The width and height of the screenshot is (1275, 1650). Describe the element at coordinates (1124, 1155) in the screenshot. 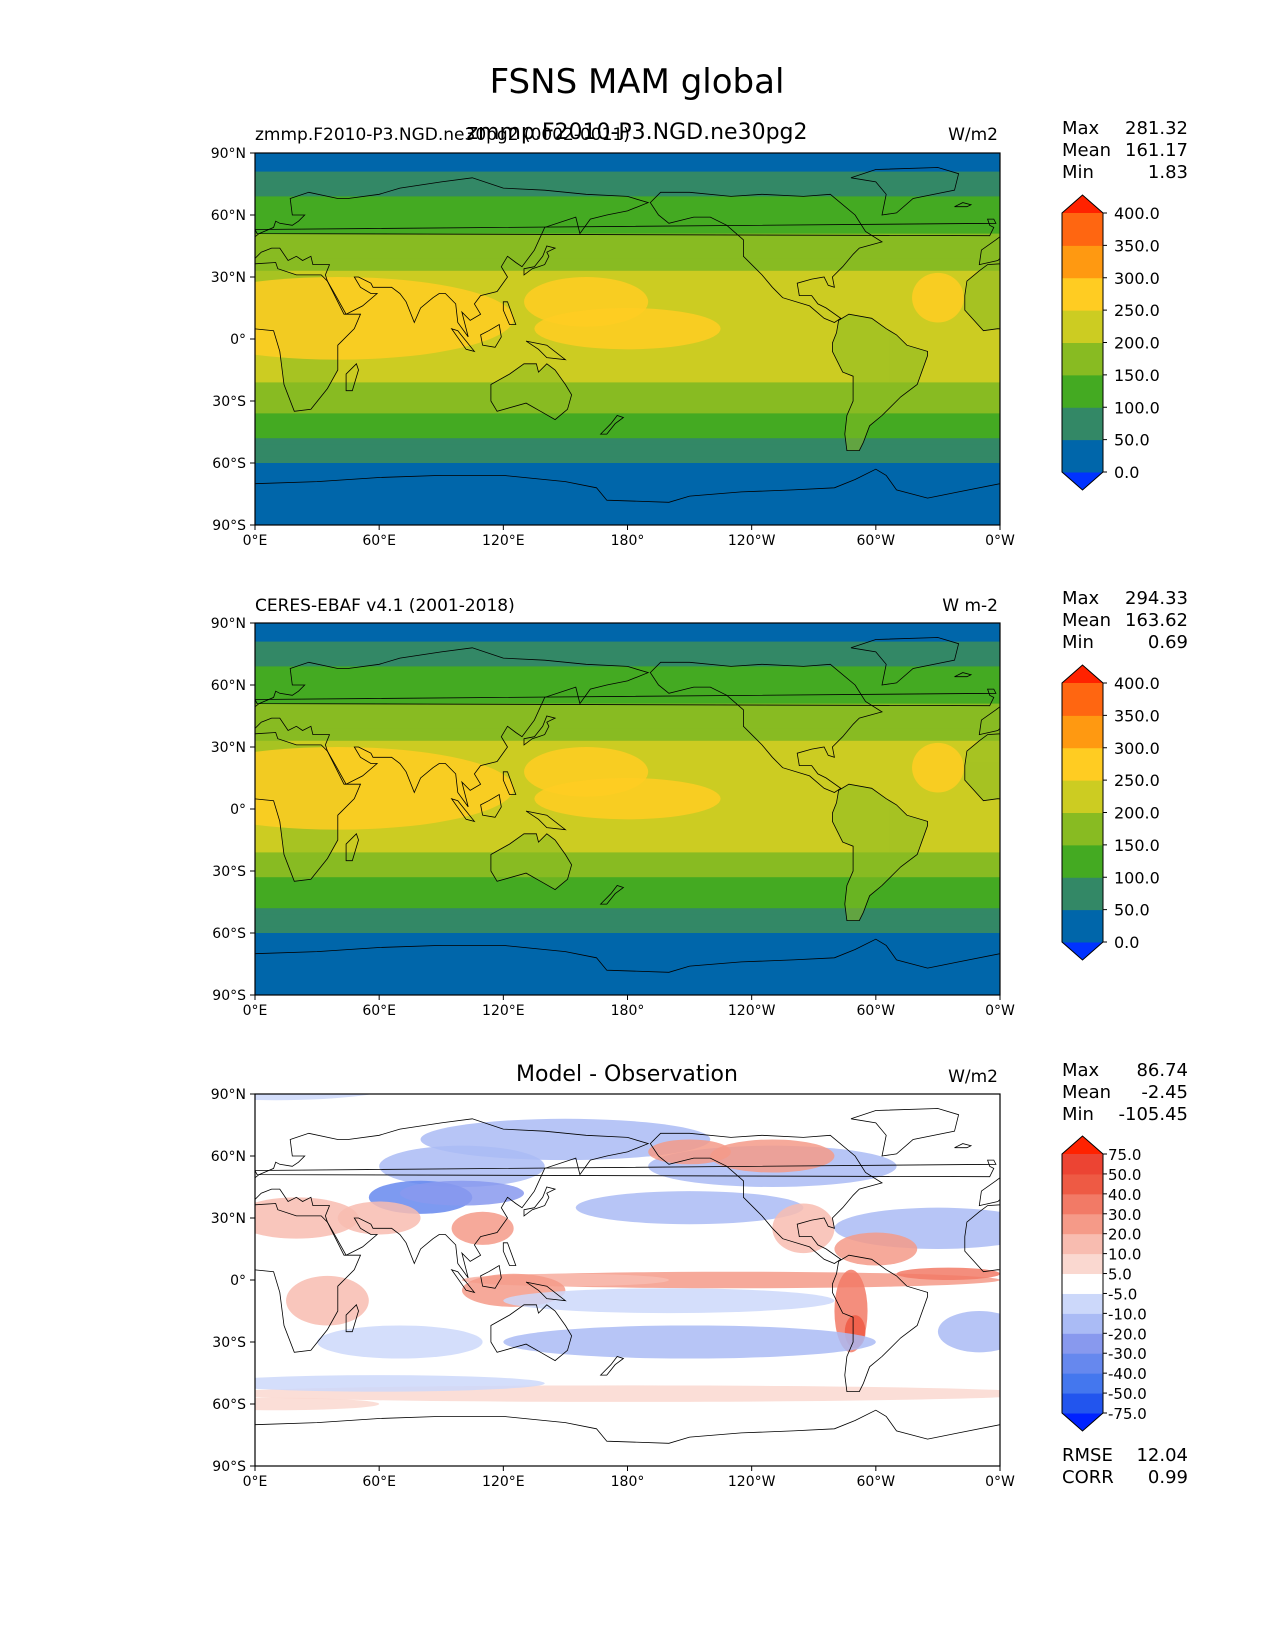

I see `colorbar-label: 75.0` at that location.